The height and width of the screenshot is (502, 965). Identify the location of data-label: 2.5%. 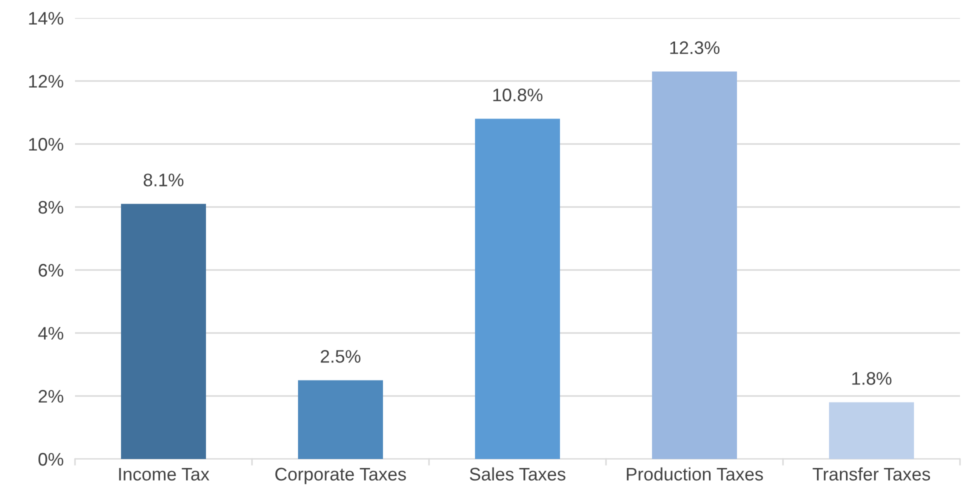
(340, 356).